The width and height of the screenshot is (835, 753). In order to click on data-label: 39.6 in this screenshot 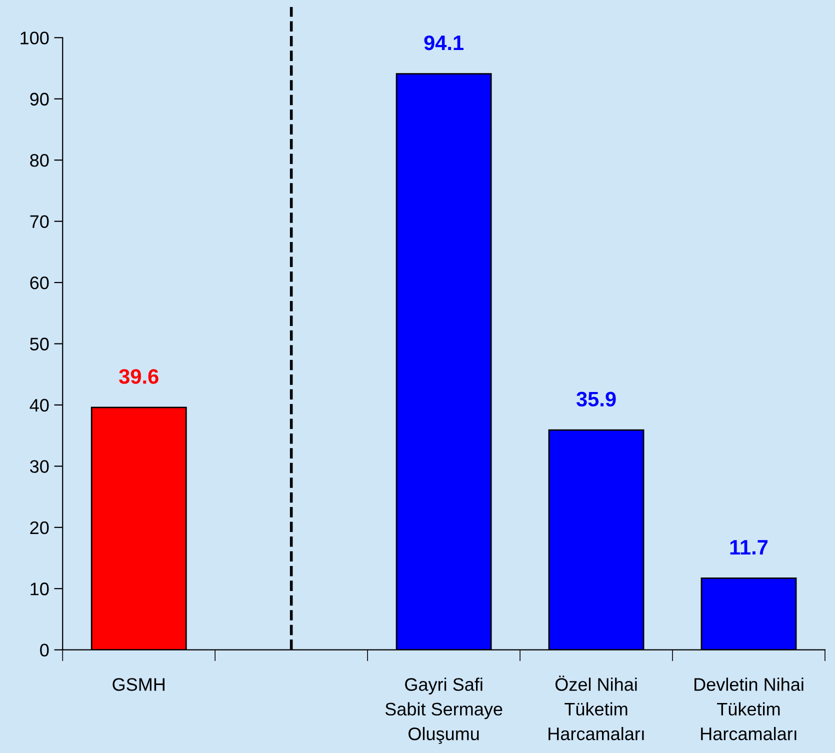, I will do `click(138, 376)`.